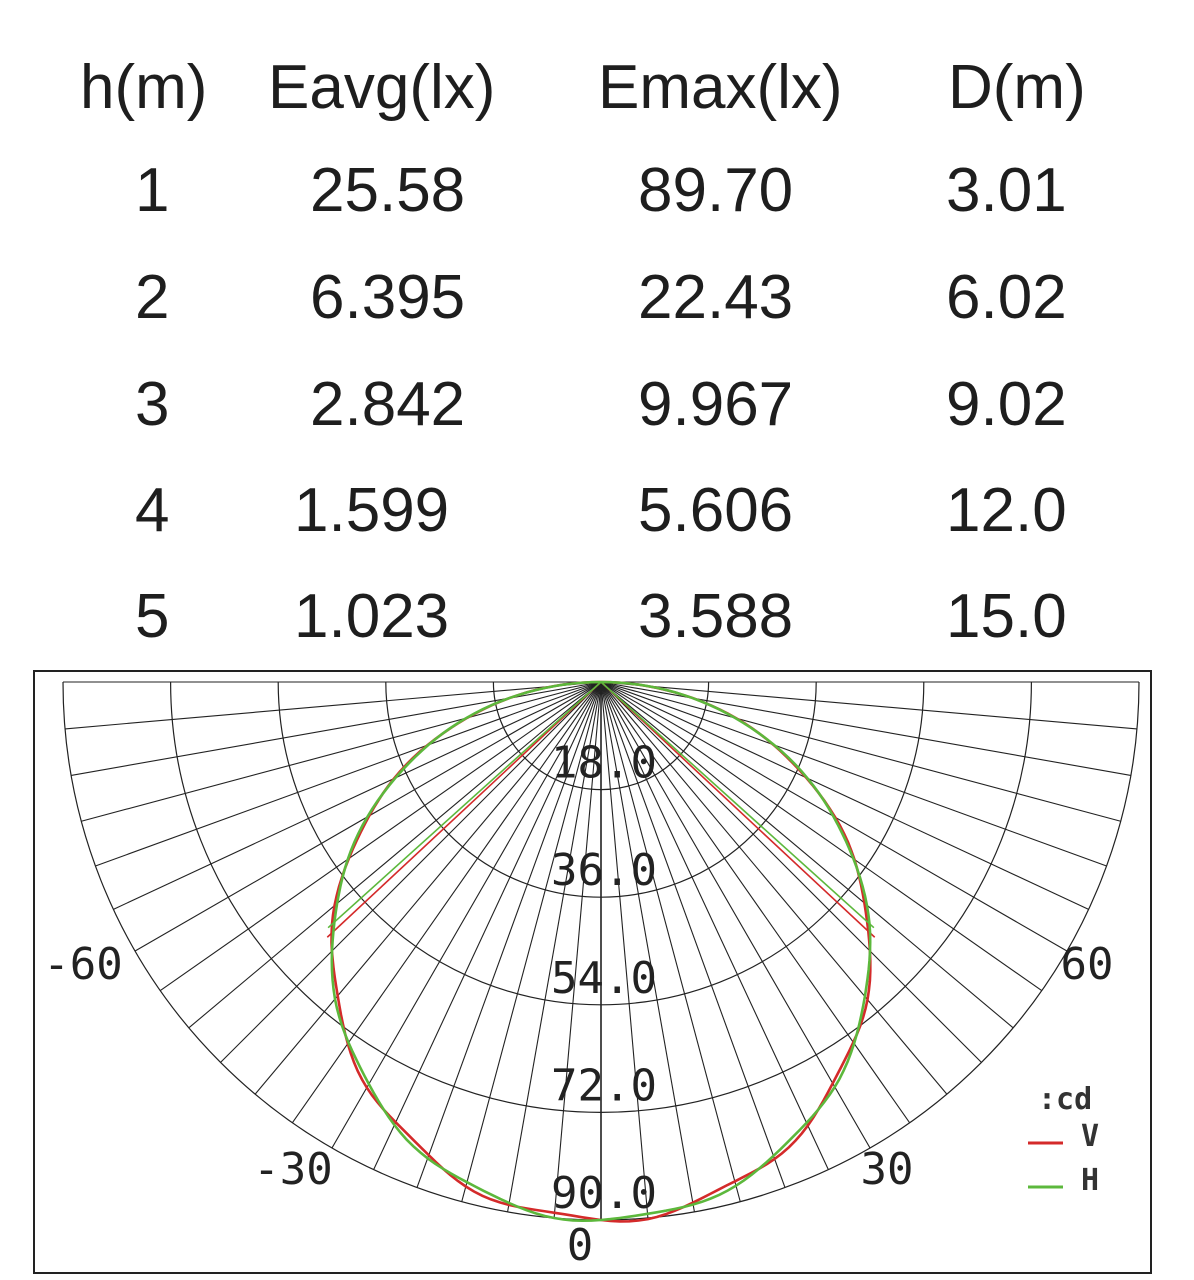 The image size is (1194, 1280). I want to click on angle-label: 0, so click(580, 1245).